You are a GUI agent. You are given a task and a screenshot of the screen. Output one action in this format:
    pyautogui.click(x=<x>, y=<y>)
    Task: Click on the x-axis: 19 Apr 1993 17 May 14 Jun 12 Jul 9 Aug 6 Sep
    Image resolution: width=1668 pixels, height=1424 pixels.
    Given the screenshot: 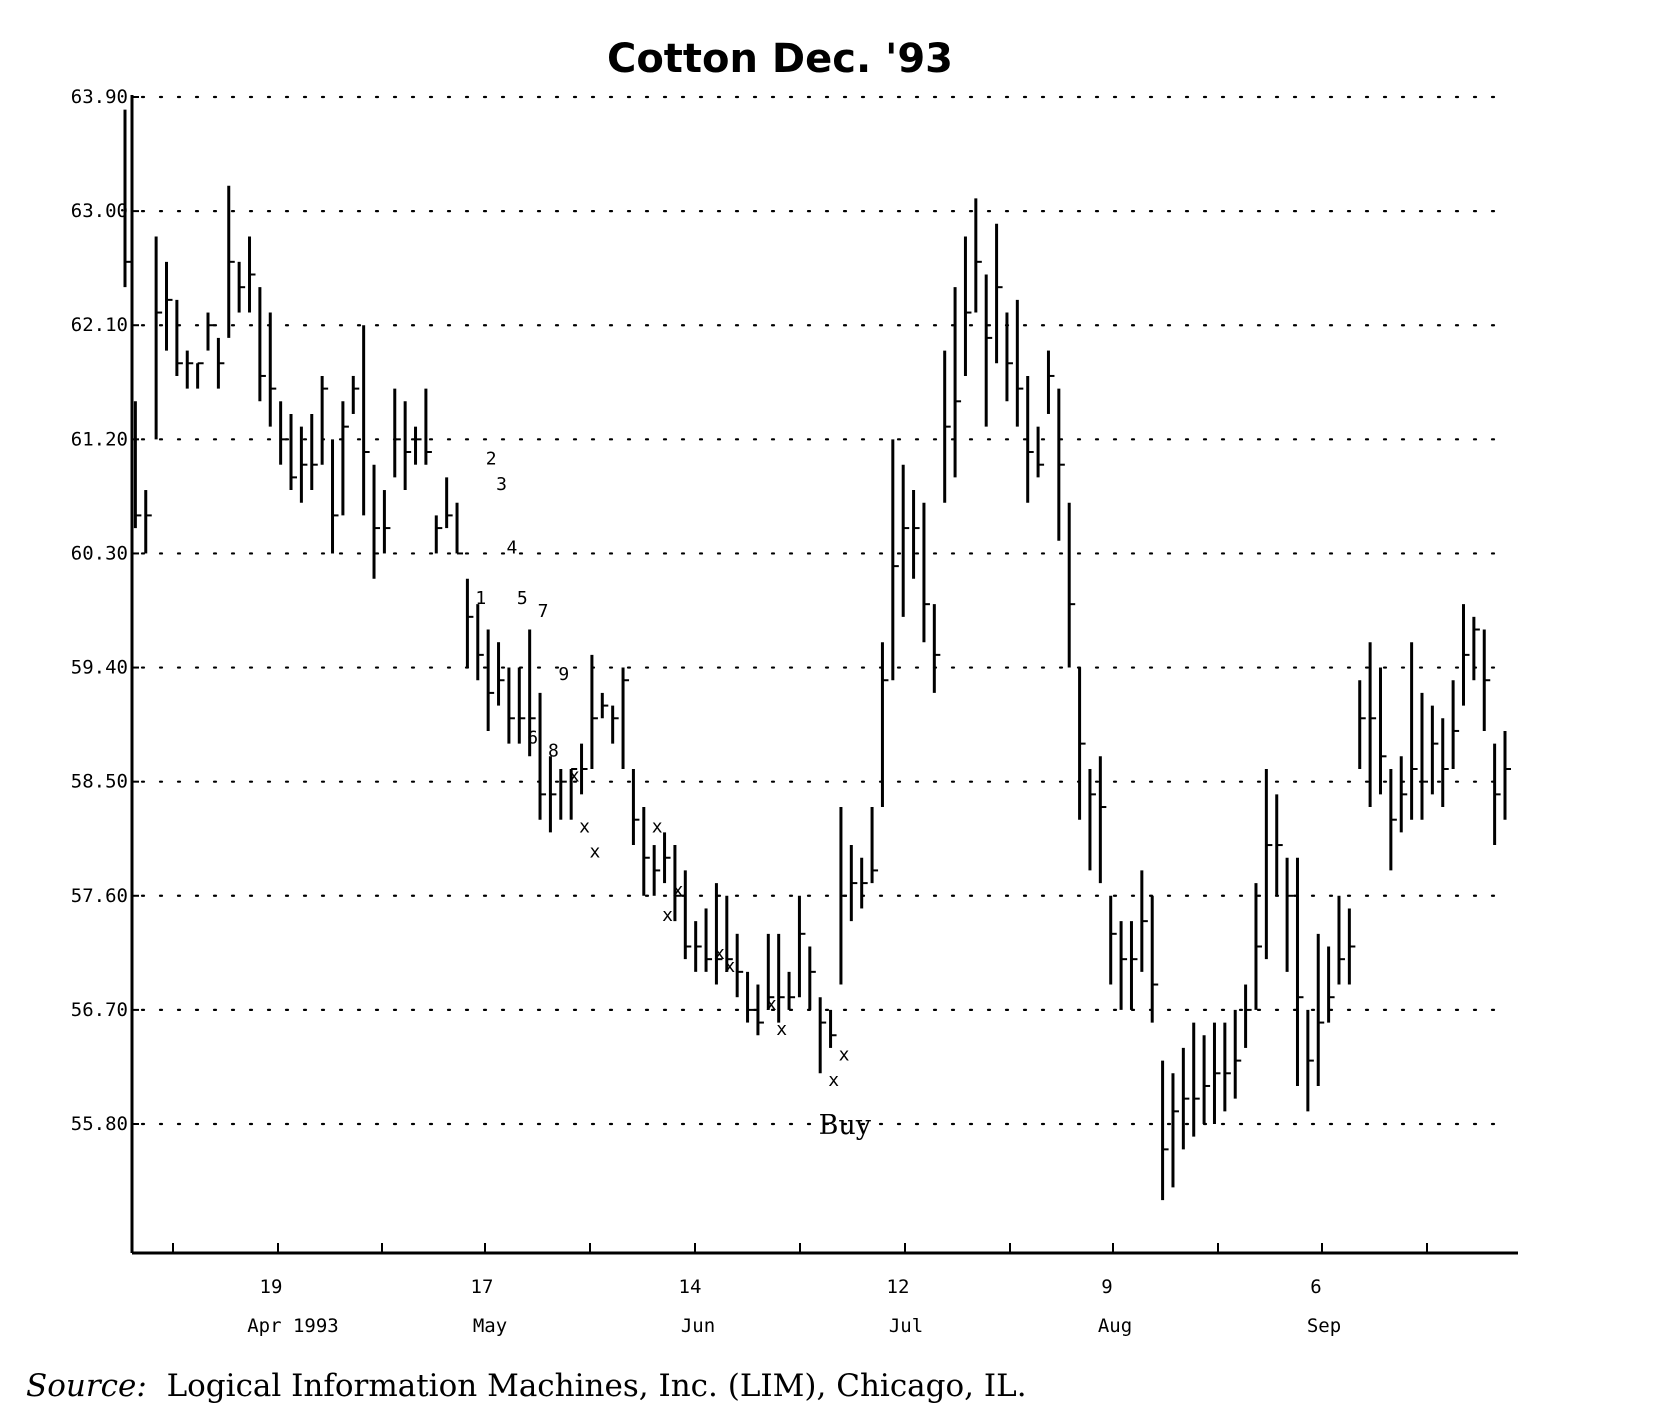 What is the action you would take?
    pyautogui.click(x=825, y=1290)
    